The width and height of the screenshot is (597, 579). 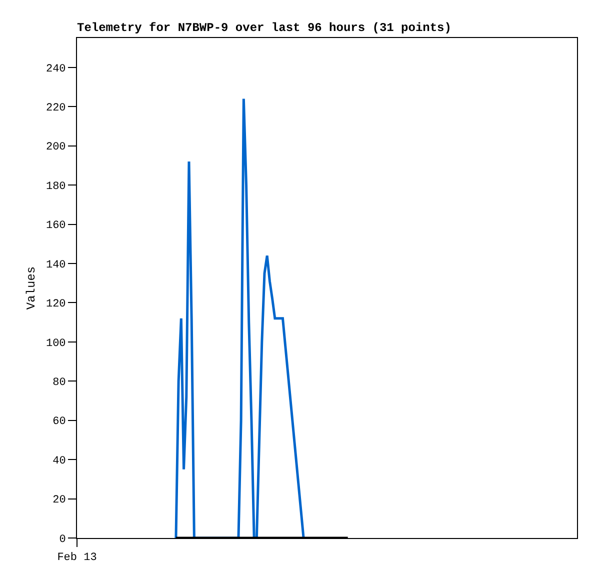 What do you see at coordinates (59, 382) in the screenshot?
I see `y-tick-label: 80` at bounding box center [59, 382].